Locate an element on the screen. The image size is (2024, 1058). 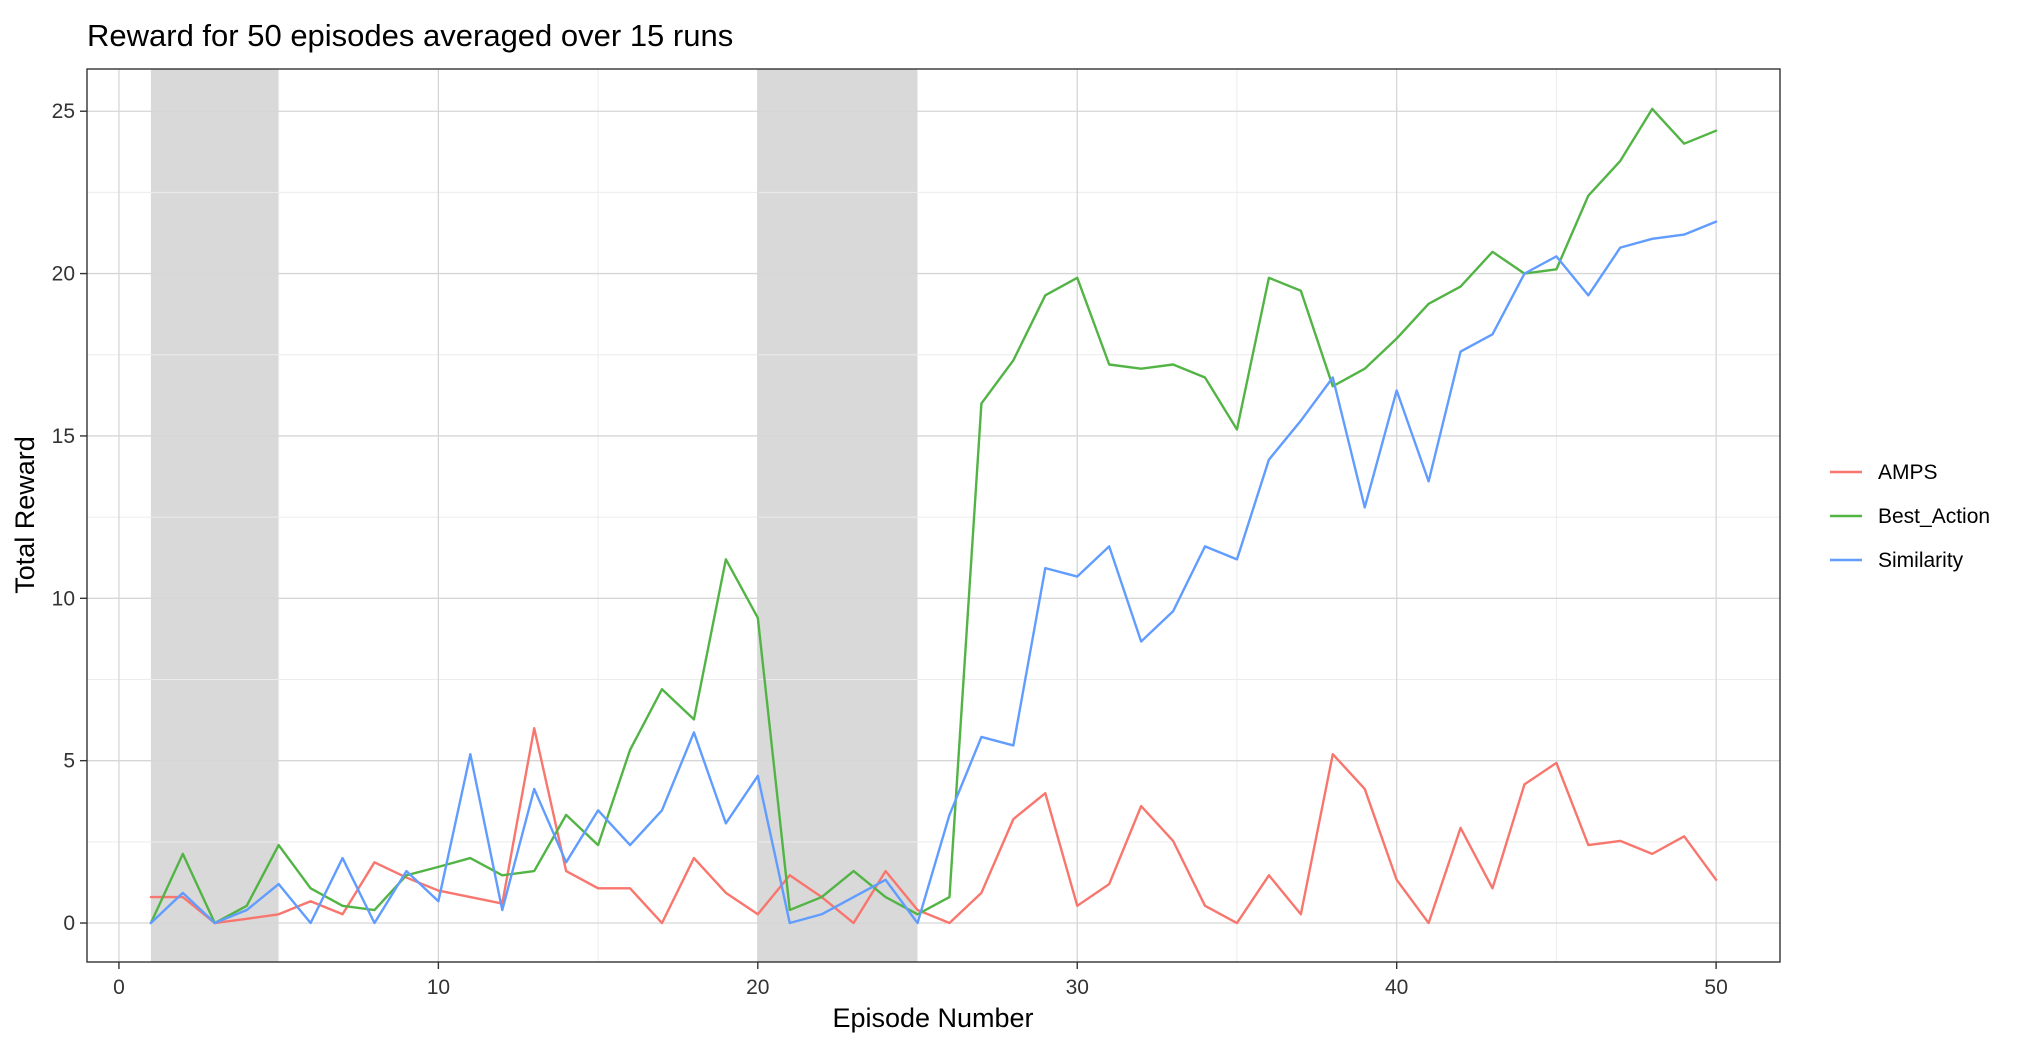
x-tick-label: 0 is located at coordinates (119, 987).